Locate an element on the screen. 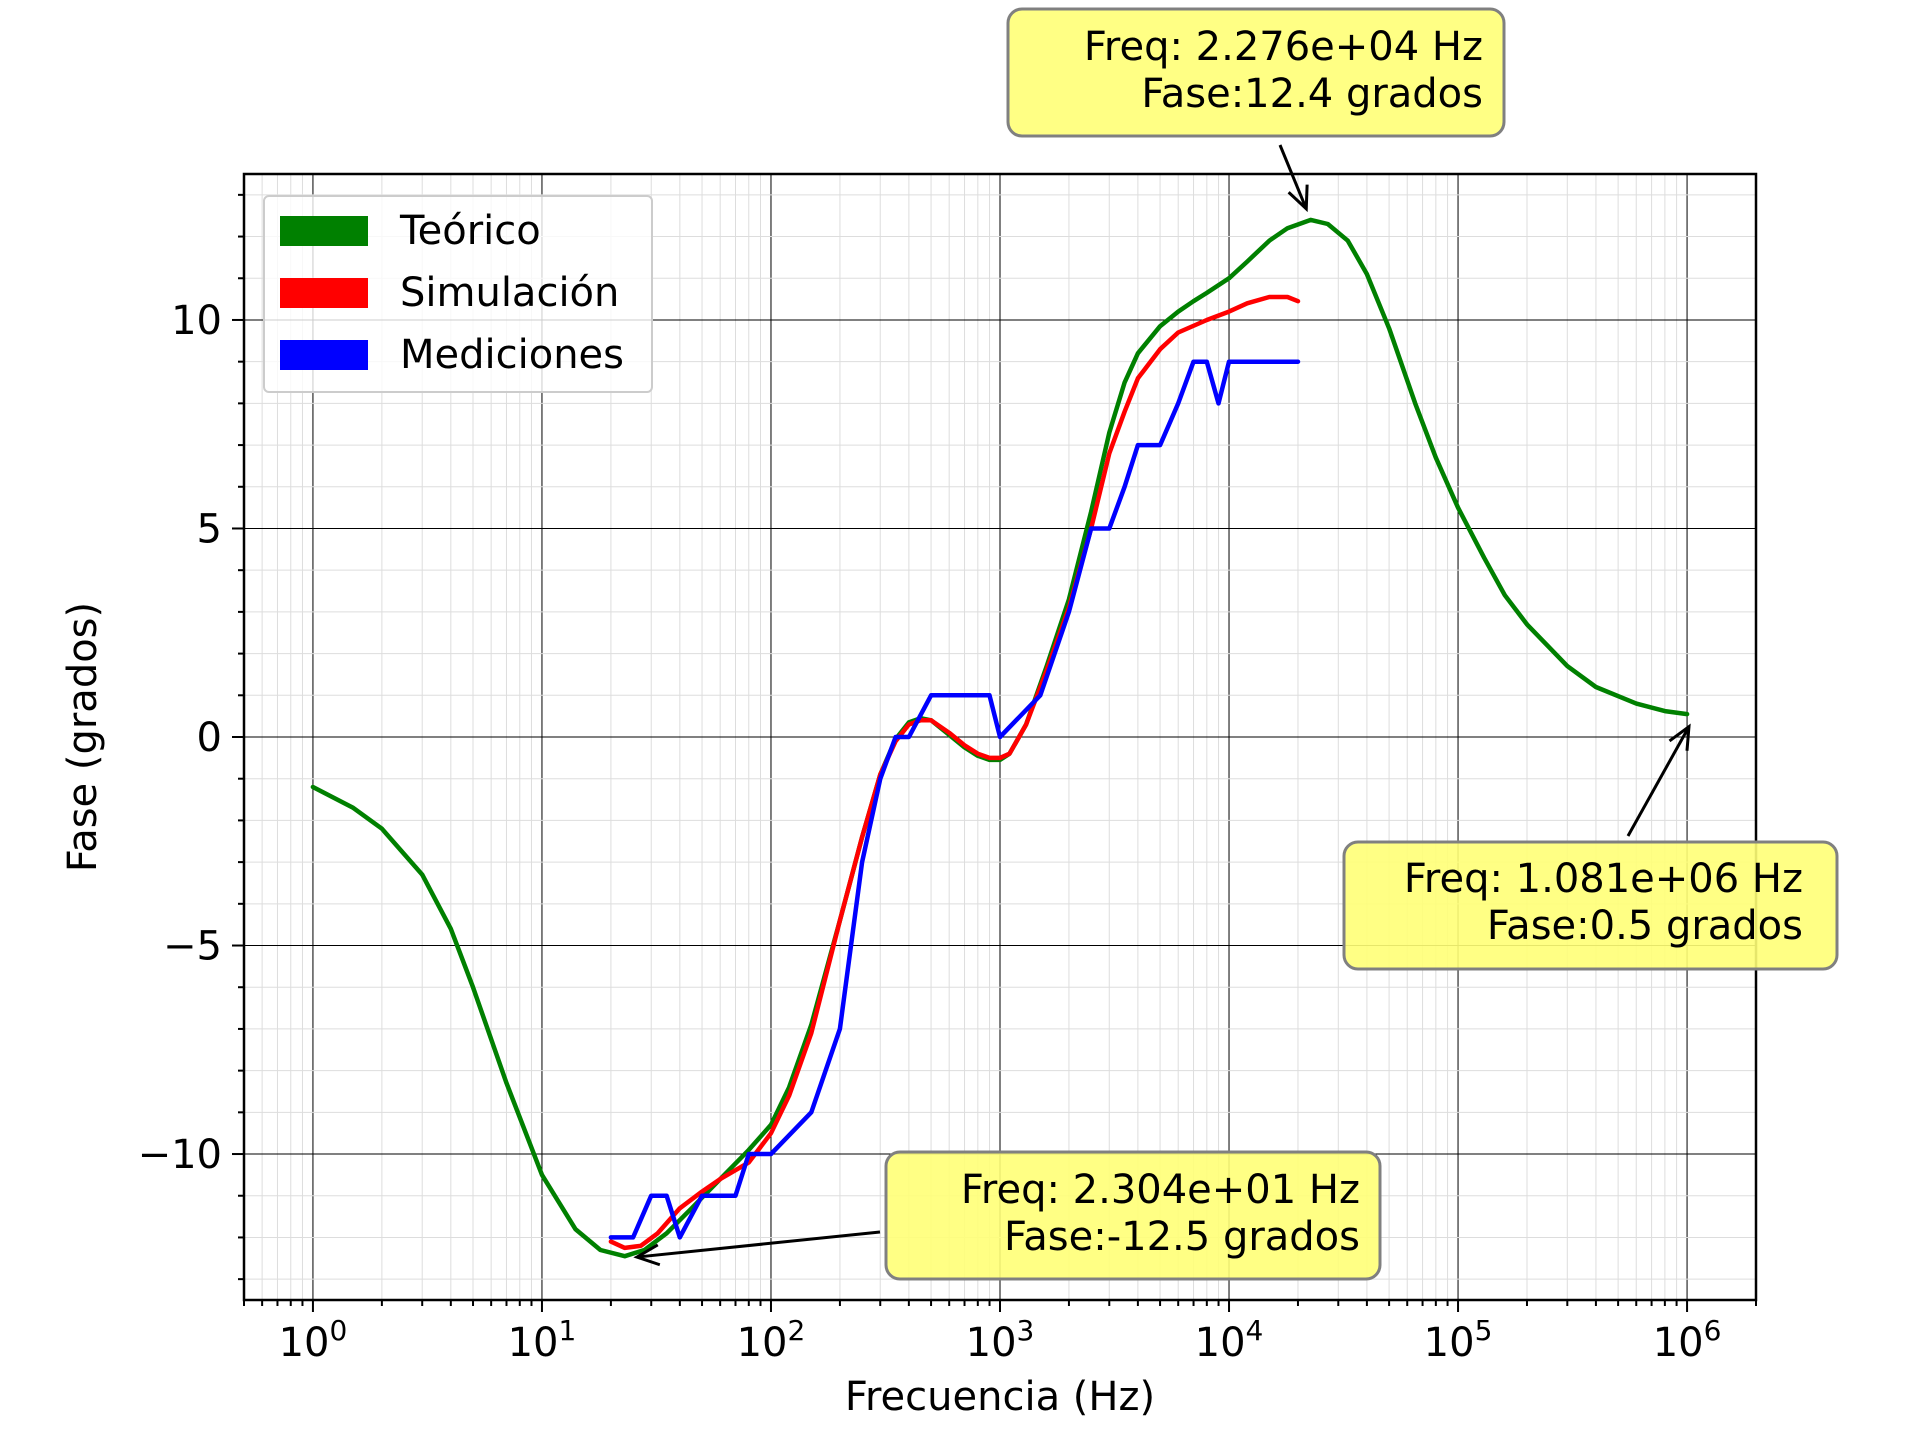 The width and height of the screenshot is (1920, 1434). annotation-peak-arrowhead is located at coordinates (1298, 198).